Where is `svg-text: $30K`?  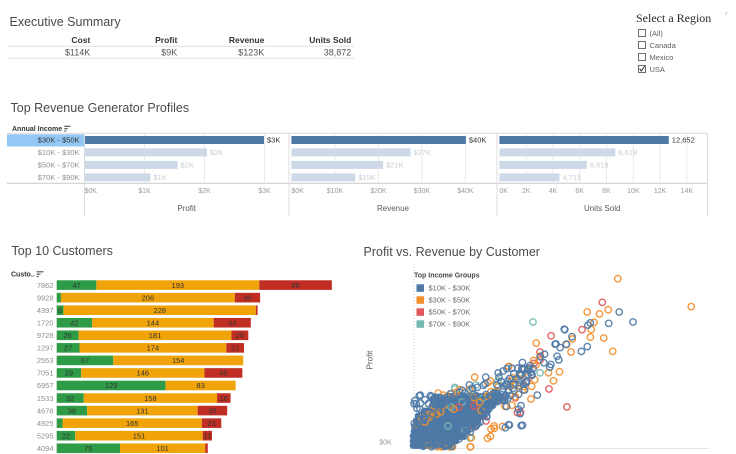 svg-text: $30K is located at coordinates (422, 191).